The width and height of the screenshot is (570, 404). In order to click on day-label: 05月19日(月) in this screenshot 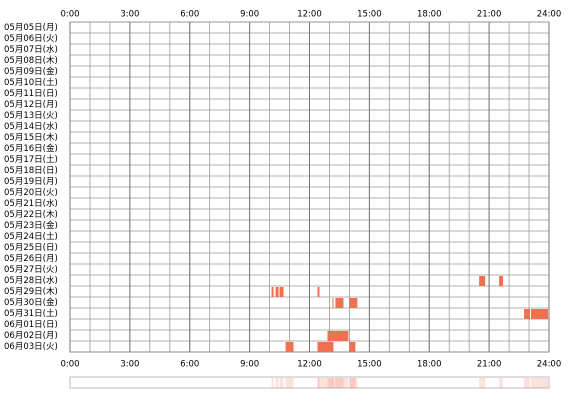, I will do `click(31, 182)`.